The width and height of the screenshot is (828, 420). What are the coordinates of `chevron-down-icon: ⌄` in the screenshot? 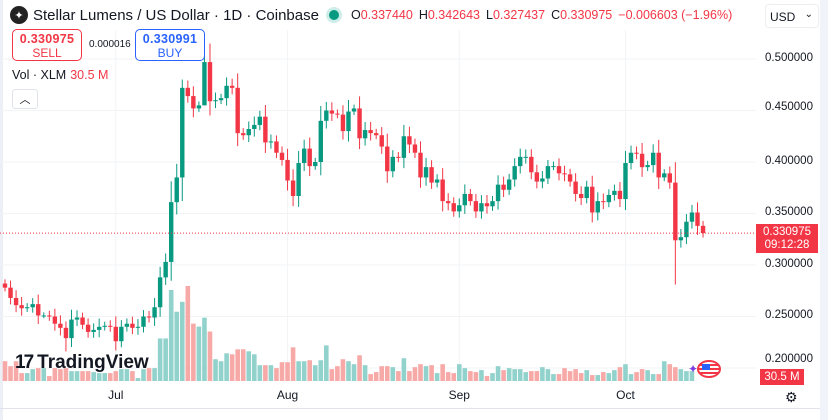 It's located at (808, 14).